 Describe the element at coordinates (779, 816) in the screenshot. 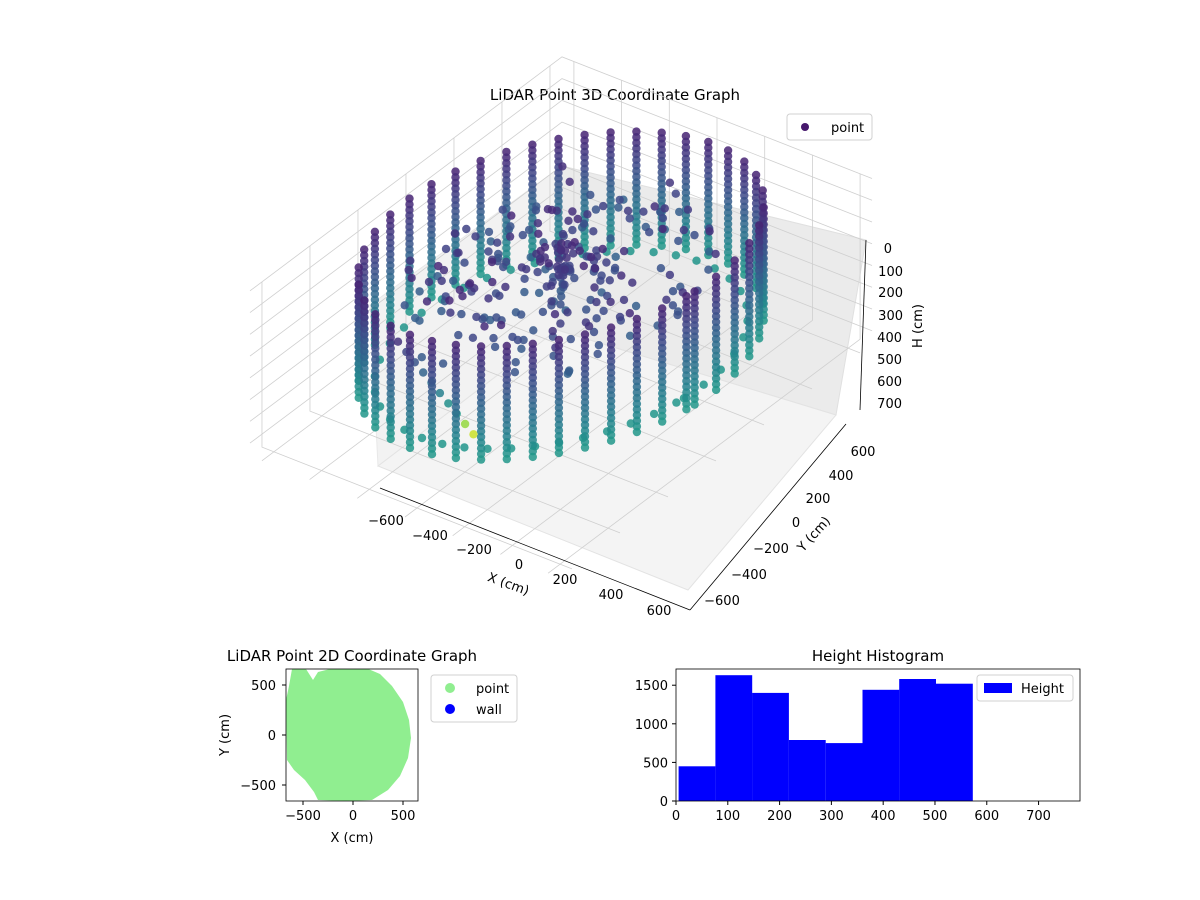

I see `histogram-x-tick-label: 200` at that location.